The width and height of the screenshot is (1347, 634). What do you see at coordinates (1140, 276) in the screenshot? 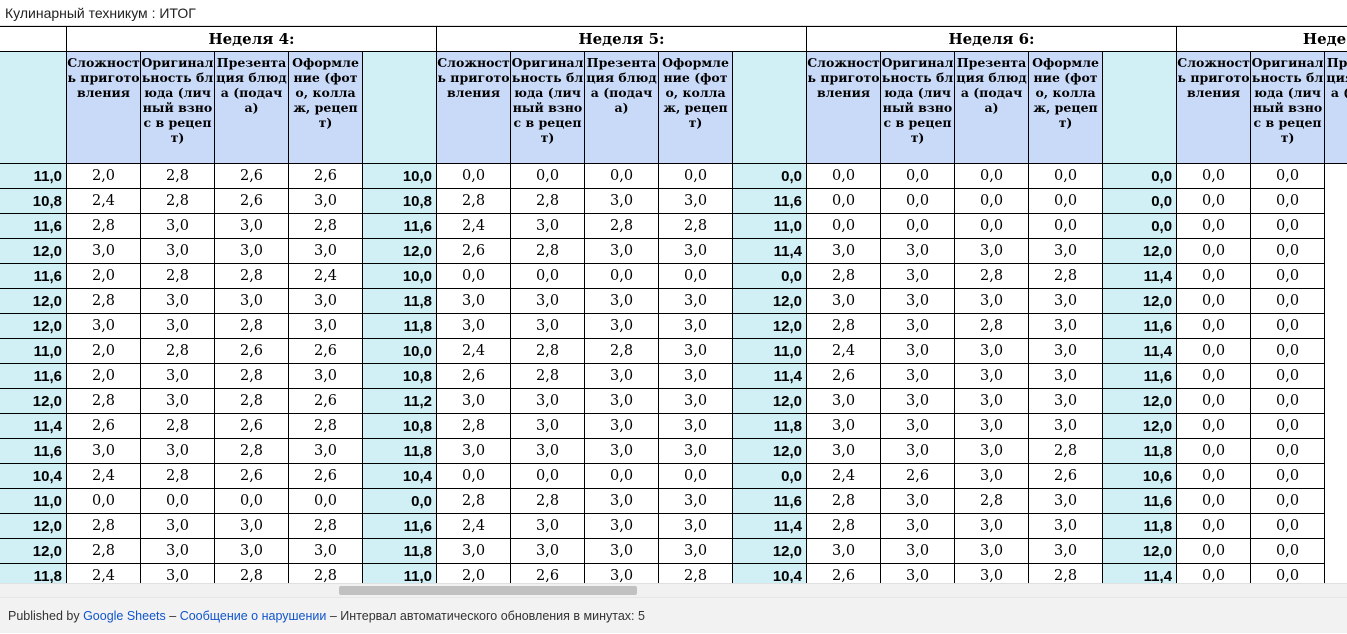
I see `week-total-cell: 11,4` at bounding box center [1140, 276].